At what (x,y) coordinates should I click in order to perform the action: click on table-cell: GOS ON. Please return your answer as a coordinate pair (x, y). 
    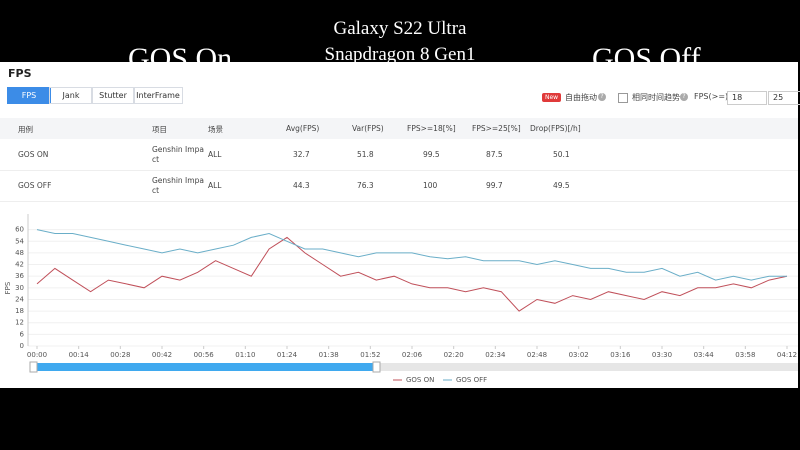
    Looking at the image, I should click on (33, 154).